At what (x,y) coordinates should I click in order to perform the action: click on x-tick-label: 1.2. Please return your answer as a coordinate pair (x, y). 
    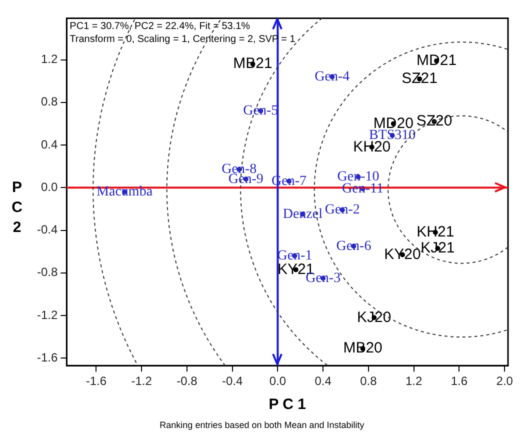
    Looking at the image, I should click on (414, 381).